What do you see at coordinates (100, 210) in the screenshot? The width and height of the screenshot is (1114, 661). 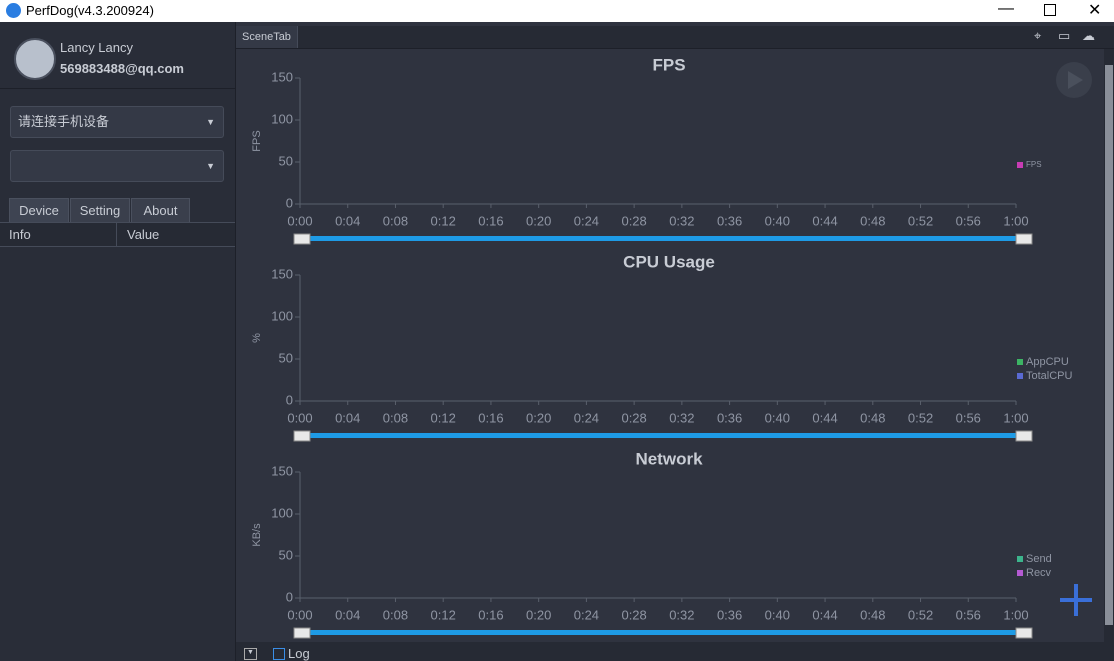 I see `tab: Setting` at bounding box center [100, 210].